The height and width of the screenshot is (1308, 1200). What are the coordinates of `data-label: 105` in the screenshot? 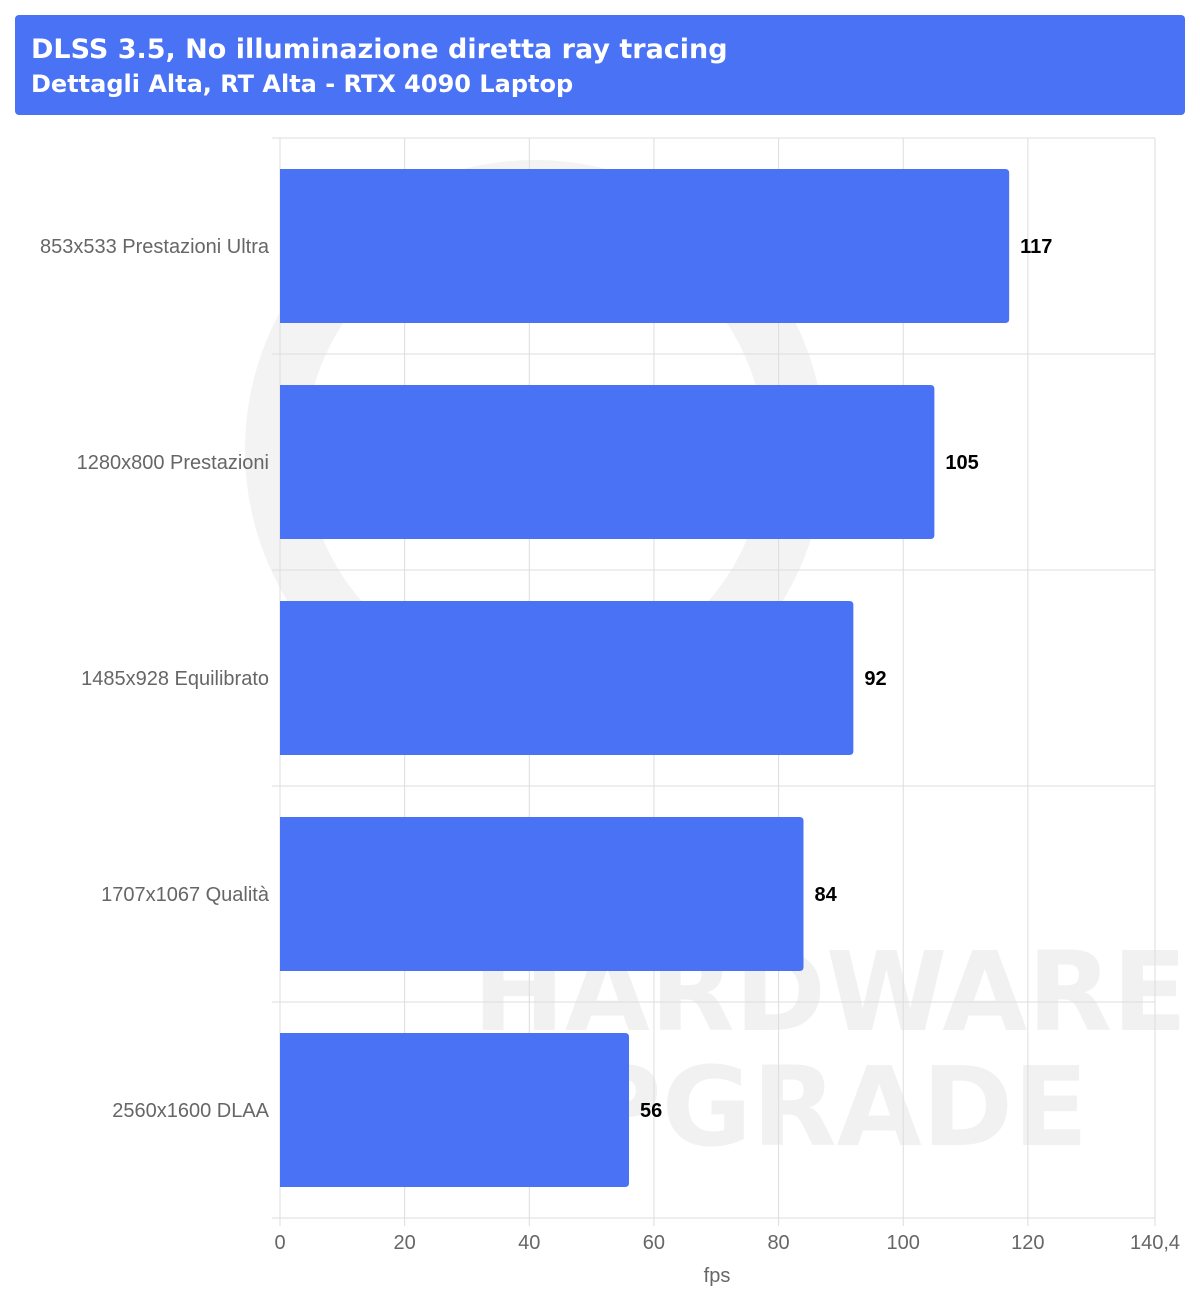 It's located at (961, 463).